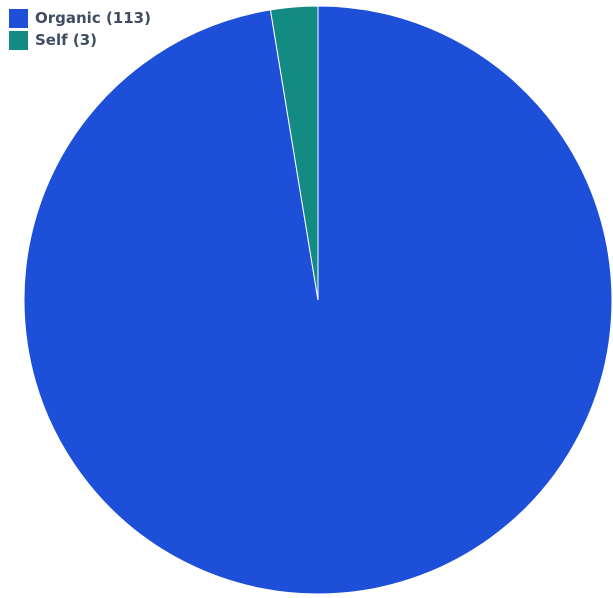 The width and height of the screenshot is (613, 598). I want to click on legend-label-self: Self (3), so click(66, 40).